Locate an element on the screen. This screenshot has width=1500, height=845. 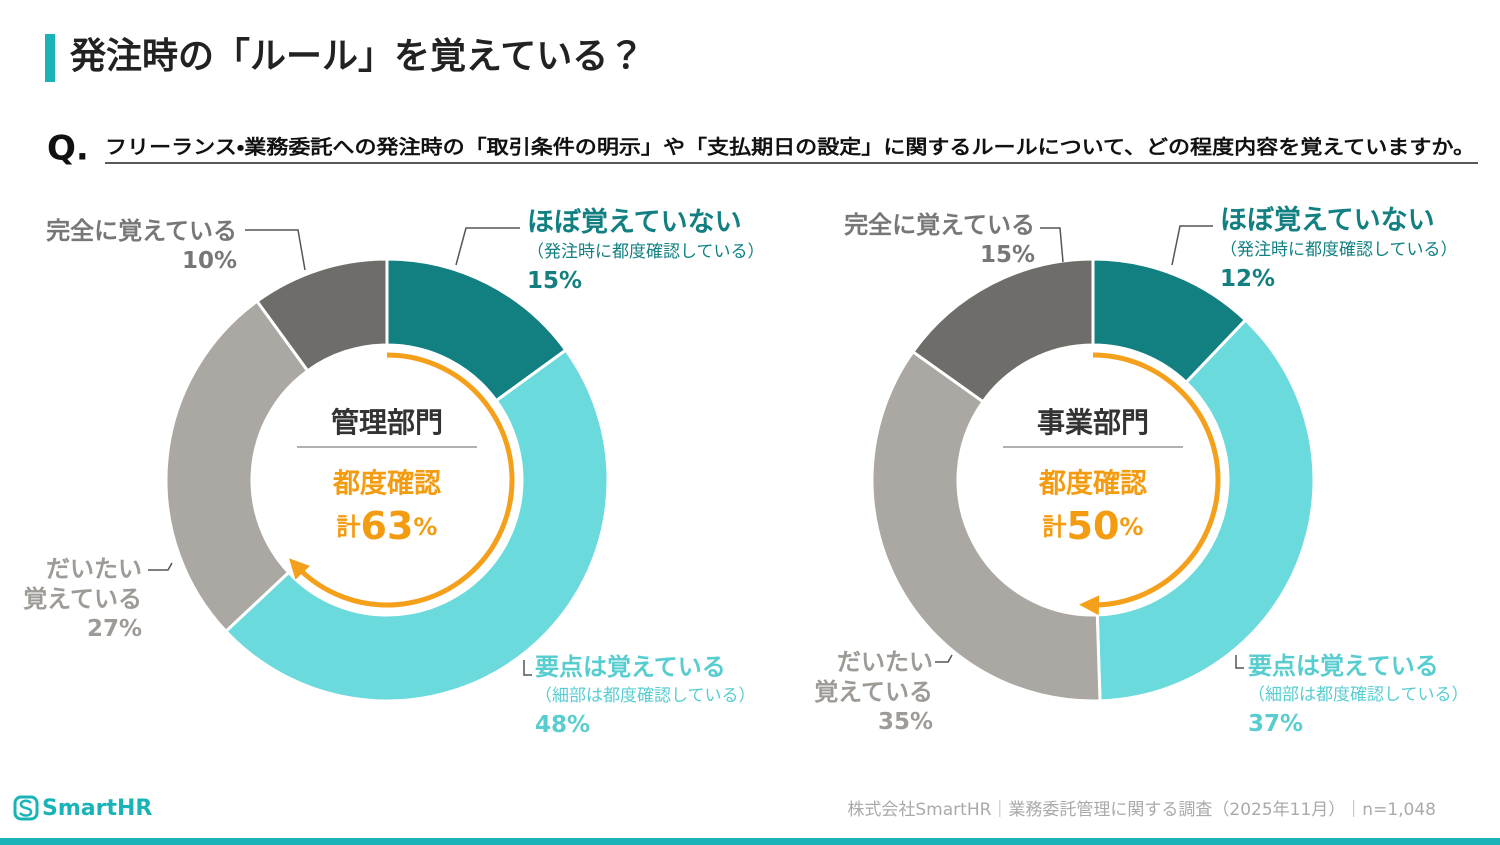
slice-label: 要点は覚えている （細部は都度確認している） 48% is located at coordinates (645, 696).